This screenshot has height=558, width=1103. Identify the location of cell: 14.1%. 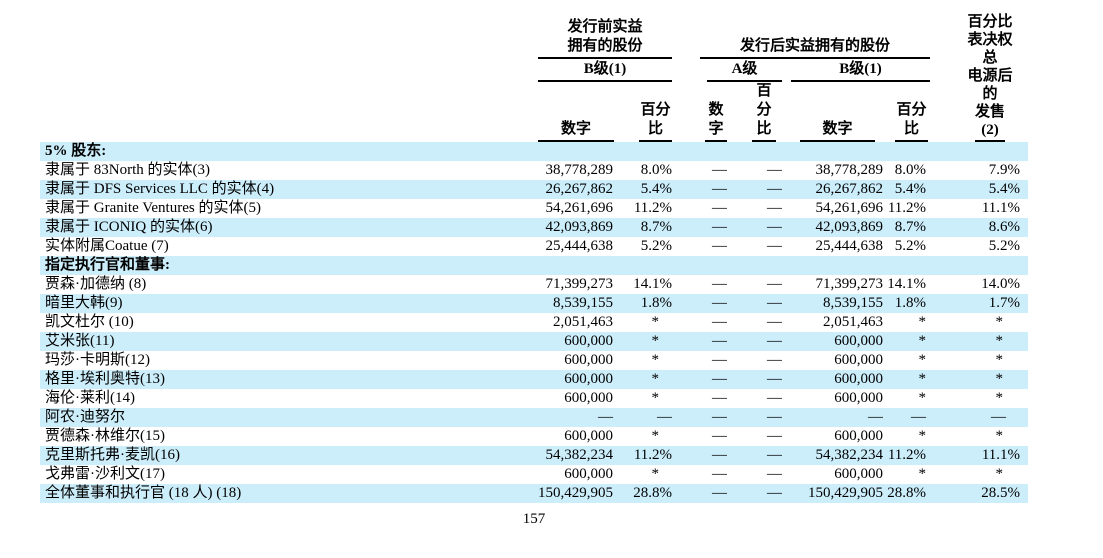
(653, 284).